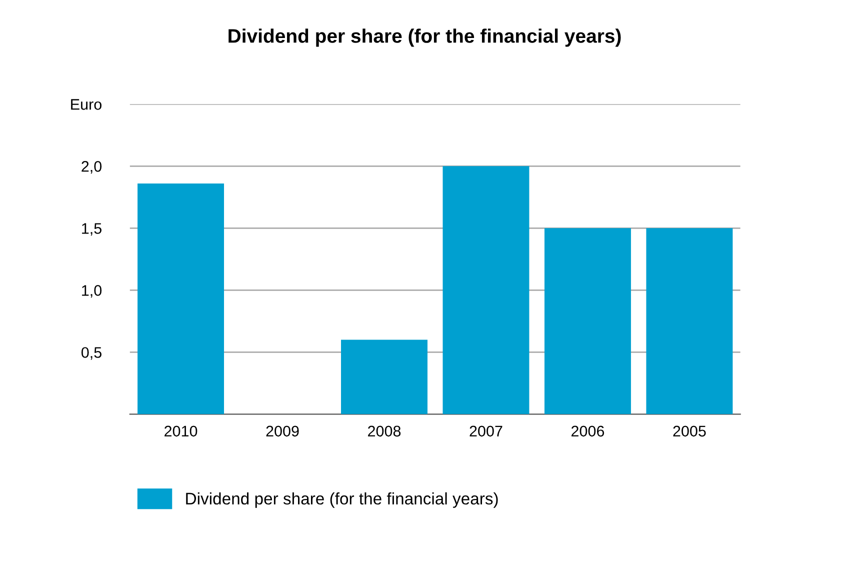  What do you see at coordinates (689, 431) in the screenshot?
I see `x-tick-label: 2005` at bounding box center [689, 431].